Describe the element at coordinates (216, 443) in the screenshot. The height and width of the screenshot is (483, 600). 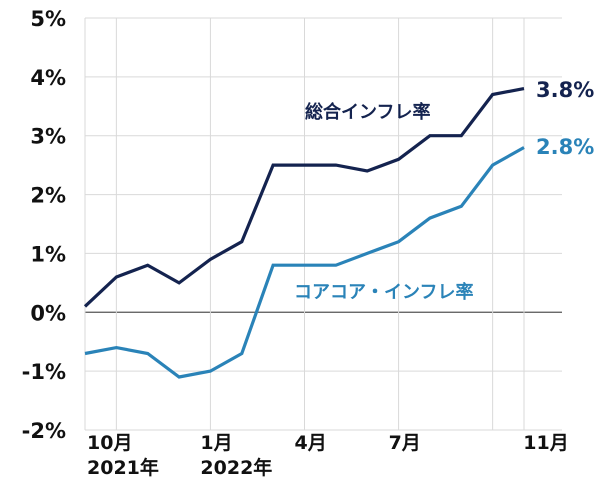
I see `x-tick-label: 1月` at that location.